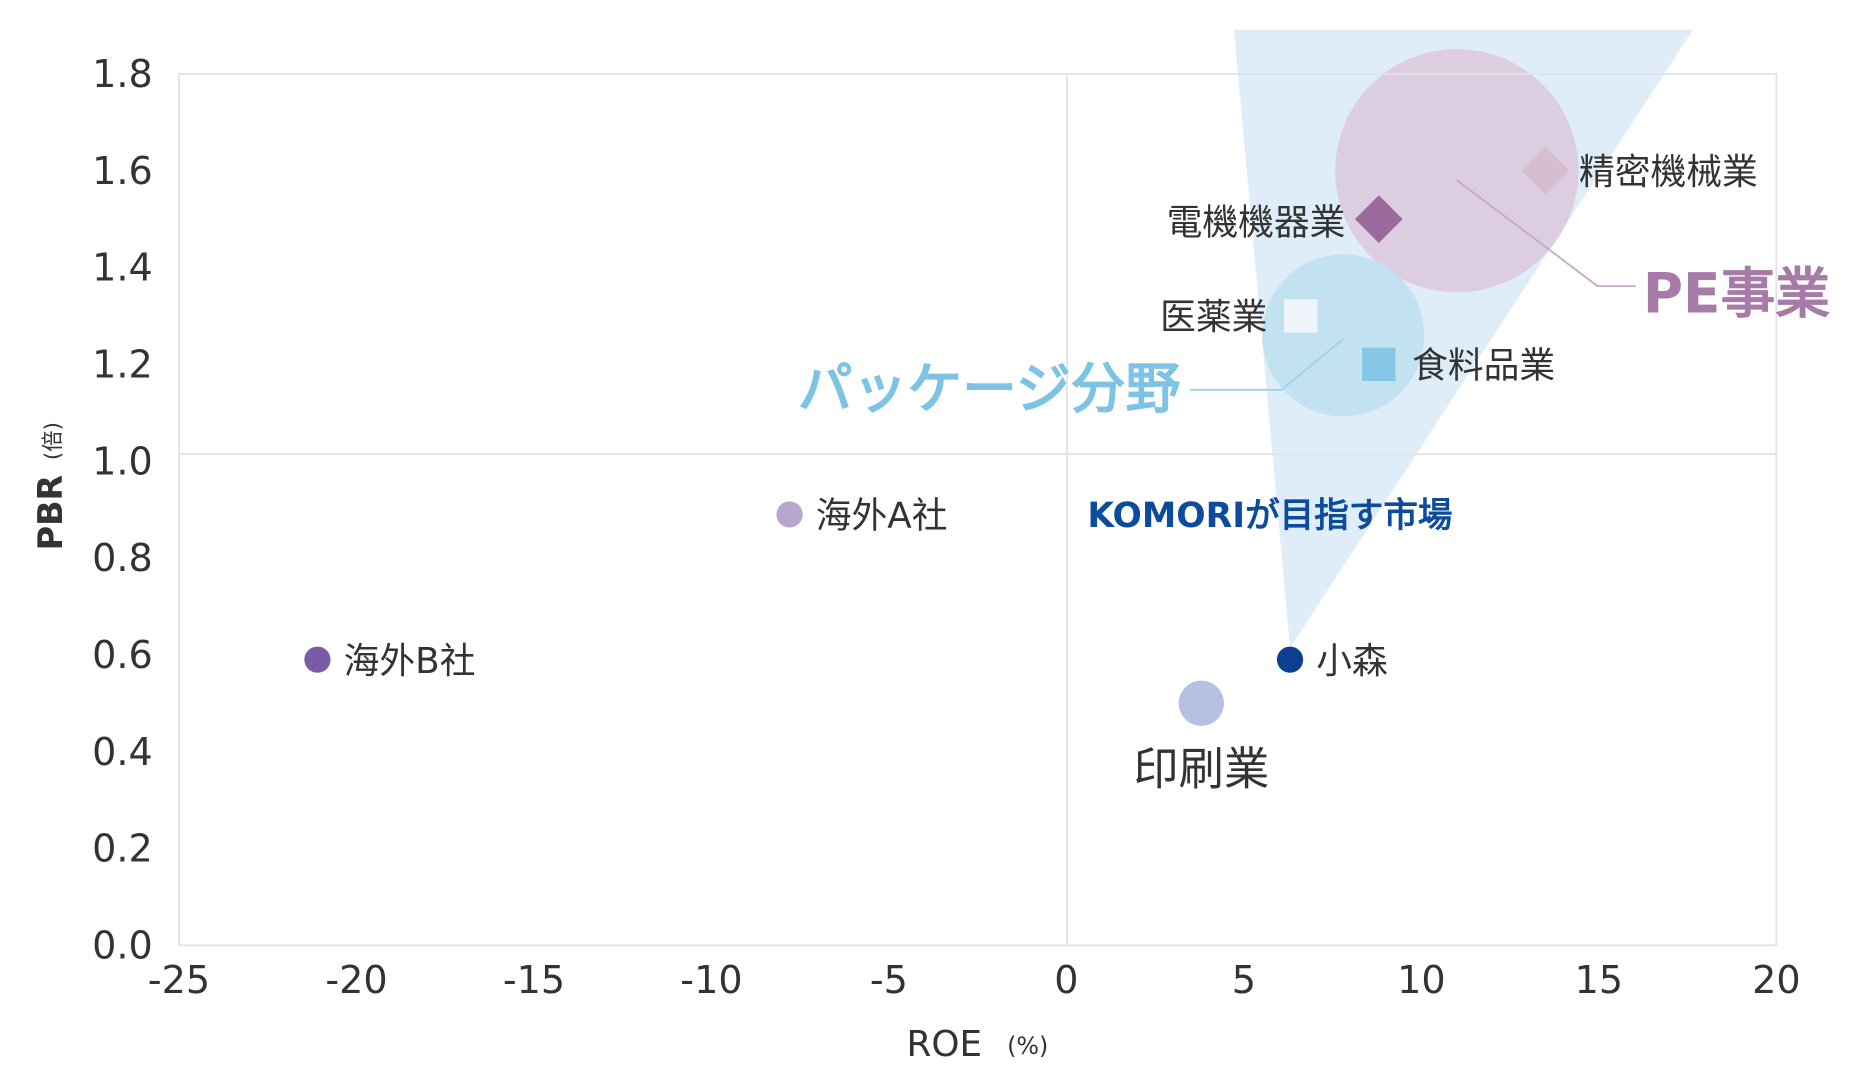 This screenshot has width=1860, height=1080. Describe the element at coordinates (1201, 768) in the screenshot. I see `point-label: 印刷業` at that location.